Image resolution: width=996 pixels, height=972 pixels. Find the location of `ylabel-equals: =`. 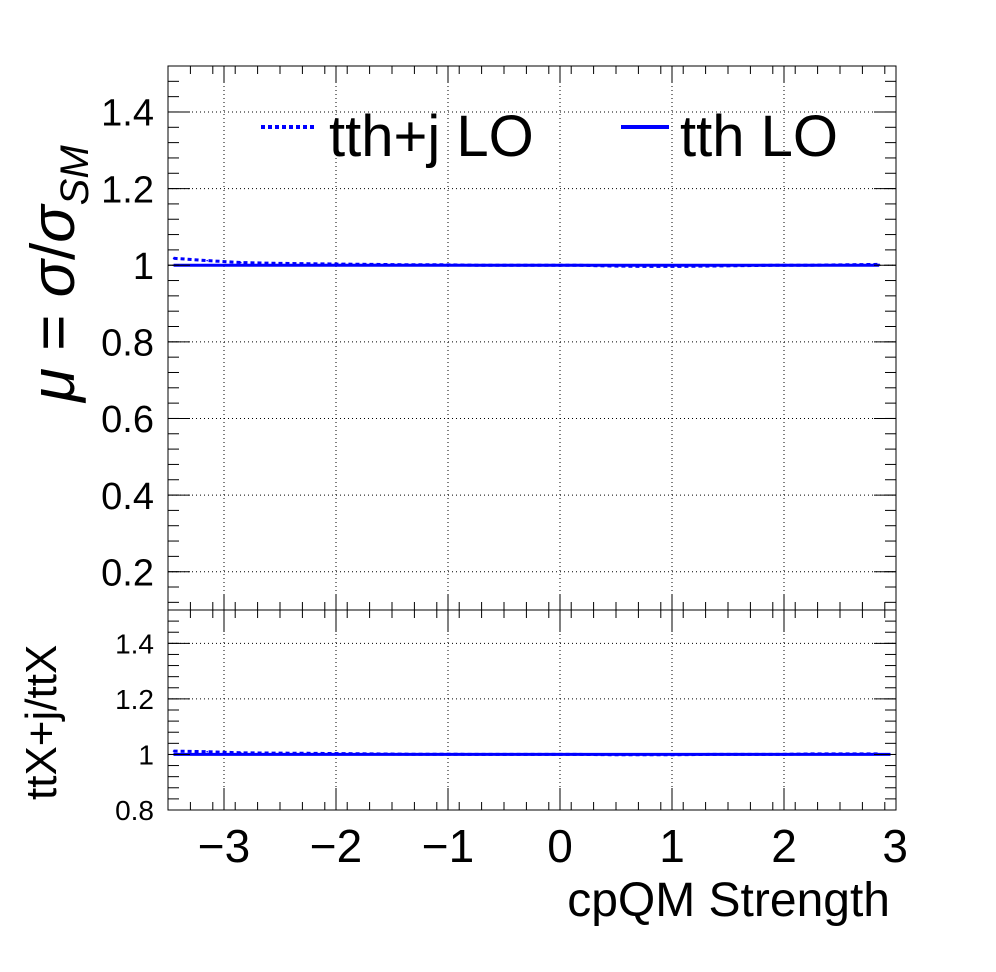

ylabel-equals: = is located at coordinates (53, 332).